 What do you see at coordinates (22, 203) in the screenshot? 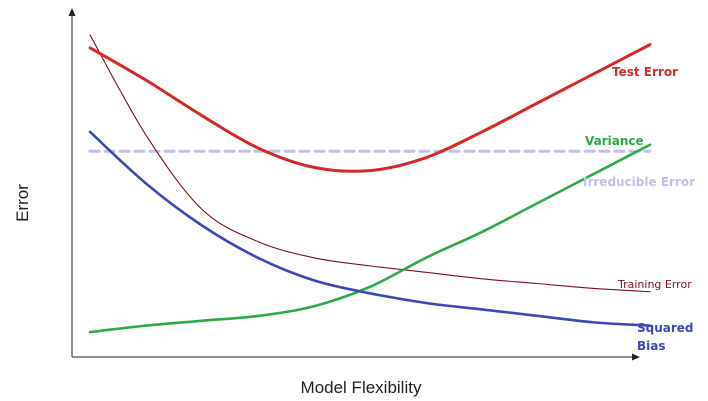
I see `y-axis-title: Error` at bounding box center [22, 203].